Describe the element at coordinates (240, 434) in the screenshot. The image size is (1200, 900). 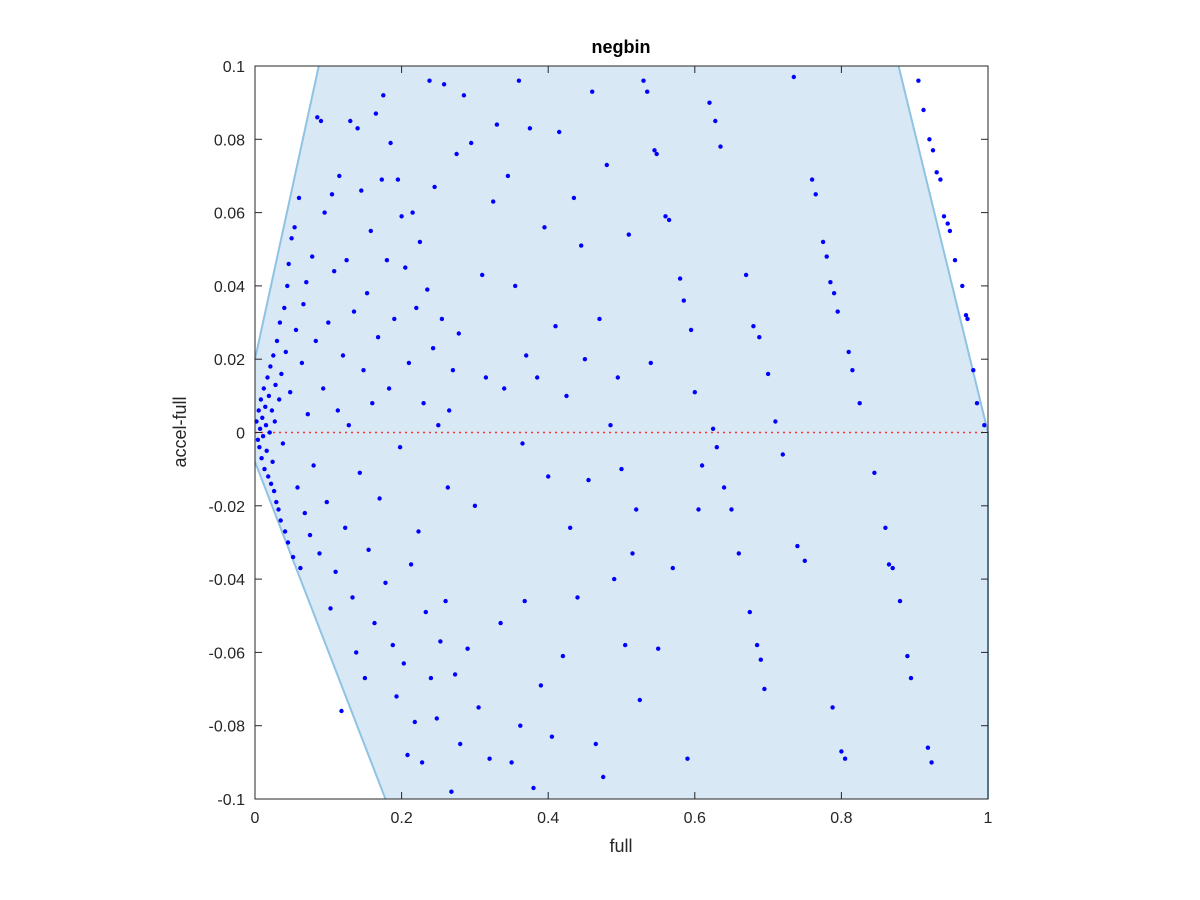
I see `y-tick-label: 0` at that location.